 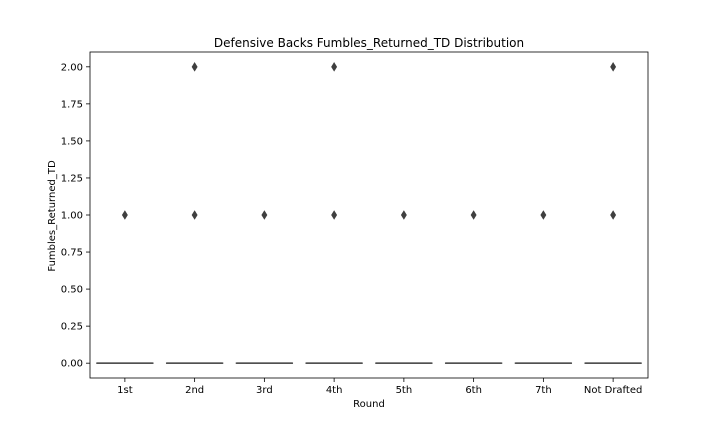 I want to click on x-tick-label-4: 4th, so click(x=334, y=390).